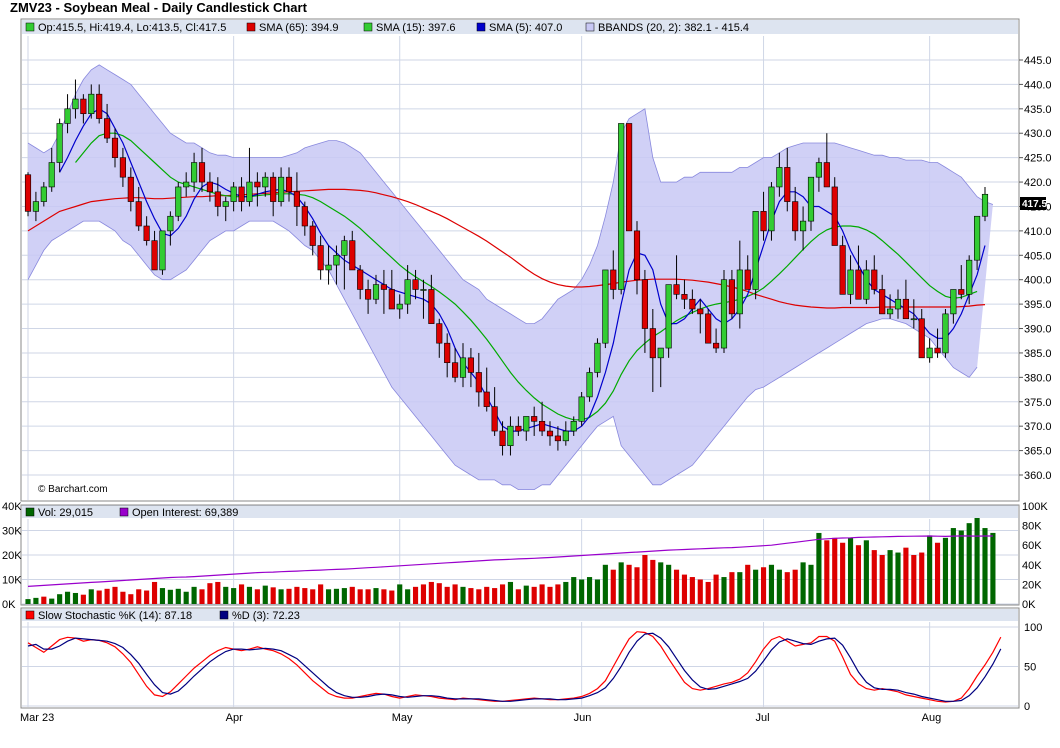 The width and height of the screenshot is (1060, 748). I want to click on price-tick-label: 405.0, so click(1038, 256).